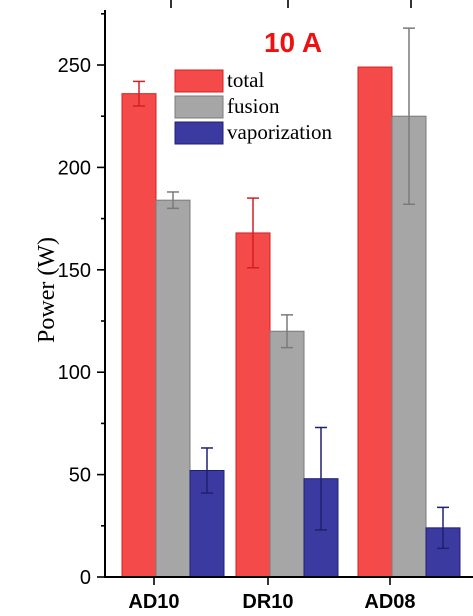 This screenshot has height=616, width=473. Describe the element at coordinates (321, 478) in the screenshot. I see `error-bar-vaporization-DR10` at that location.